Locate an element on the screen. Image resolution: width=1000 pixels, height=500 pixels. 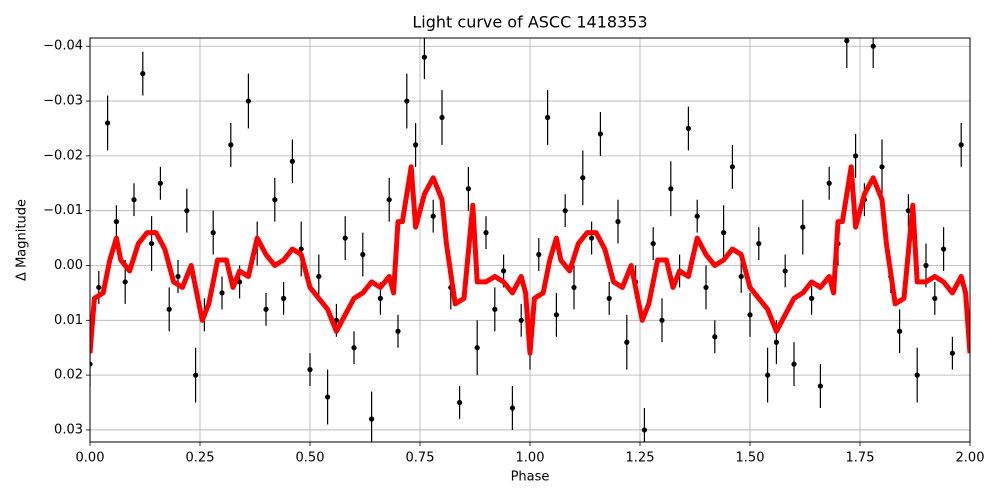
x-tick-label: 1.50 is located at coordinates (750, 458).